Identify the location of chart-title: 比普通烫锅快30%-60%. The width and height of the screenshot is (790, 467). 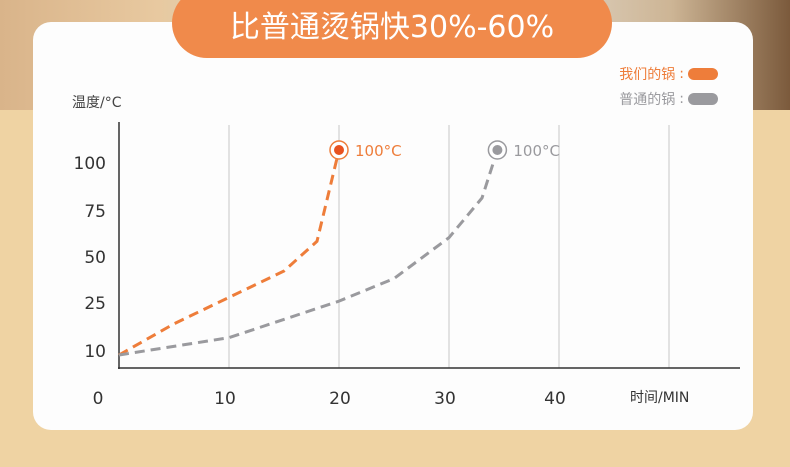
(392, 27).